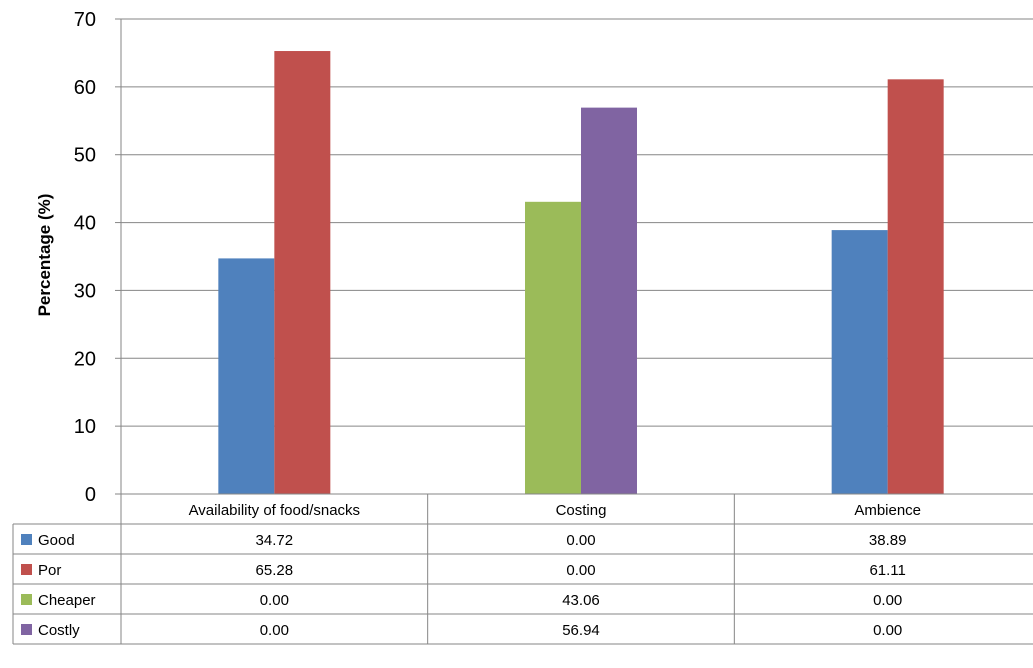 The height and width of the screenshot is (668, 1033). I want to click on y-axis-label: Percentage (%), so click(44, 255).